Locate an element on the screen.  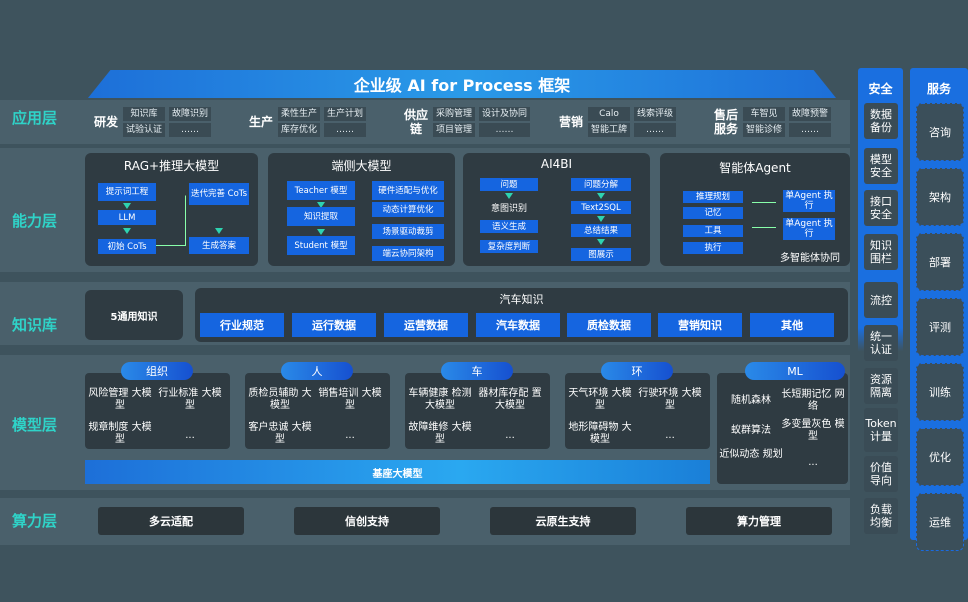
model-item: 故障维修 大模型 is located at coordinates (440, 433).